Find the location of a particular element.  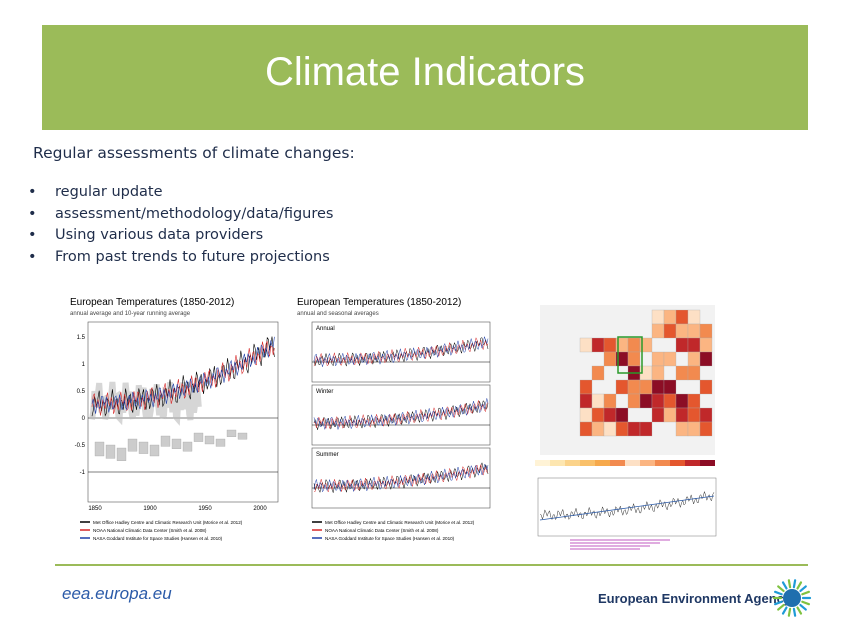

x-tick-label: 2000 is located at coordinates (260, 509).